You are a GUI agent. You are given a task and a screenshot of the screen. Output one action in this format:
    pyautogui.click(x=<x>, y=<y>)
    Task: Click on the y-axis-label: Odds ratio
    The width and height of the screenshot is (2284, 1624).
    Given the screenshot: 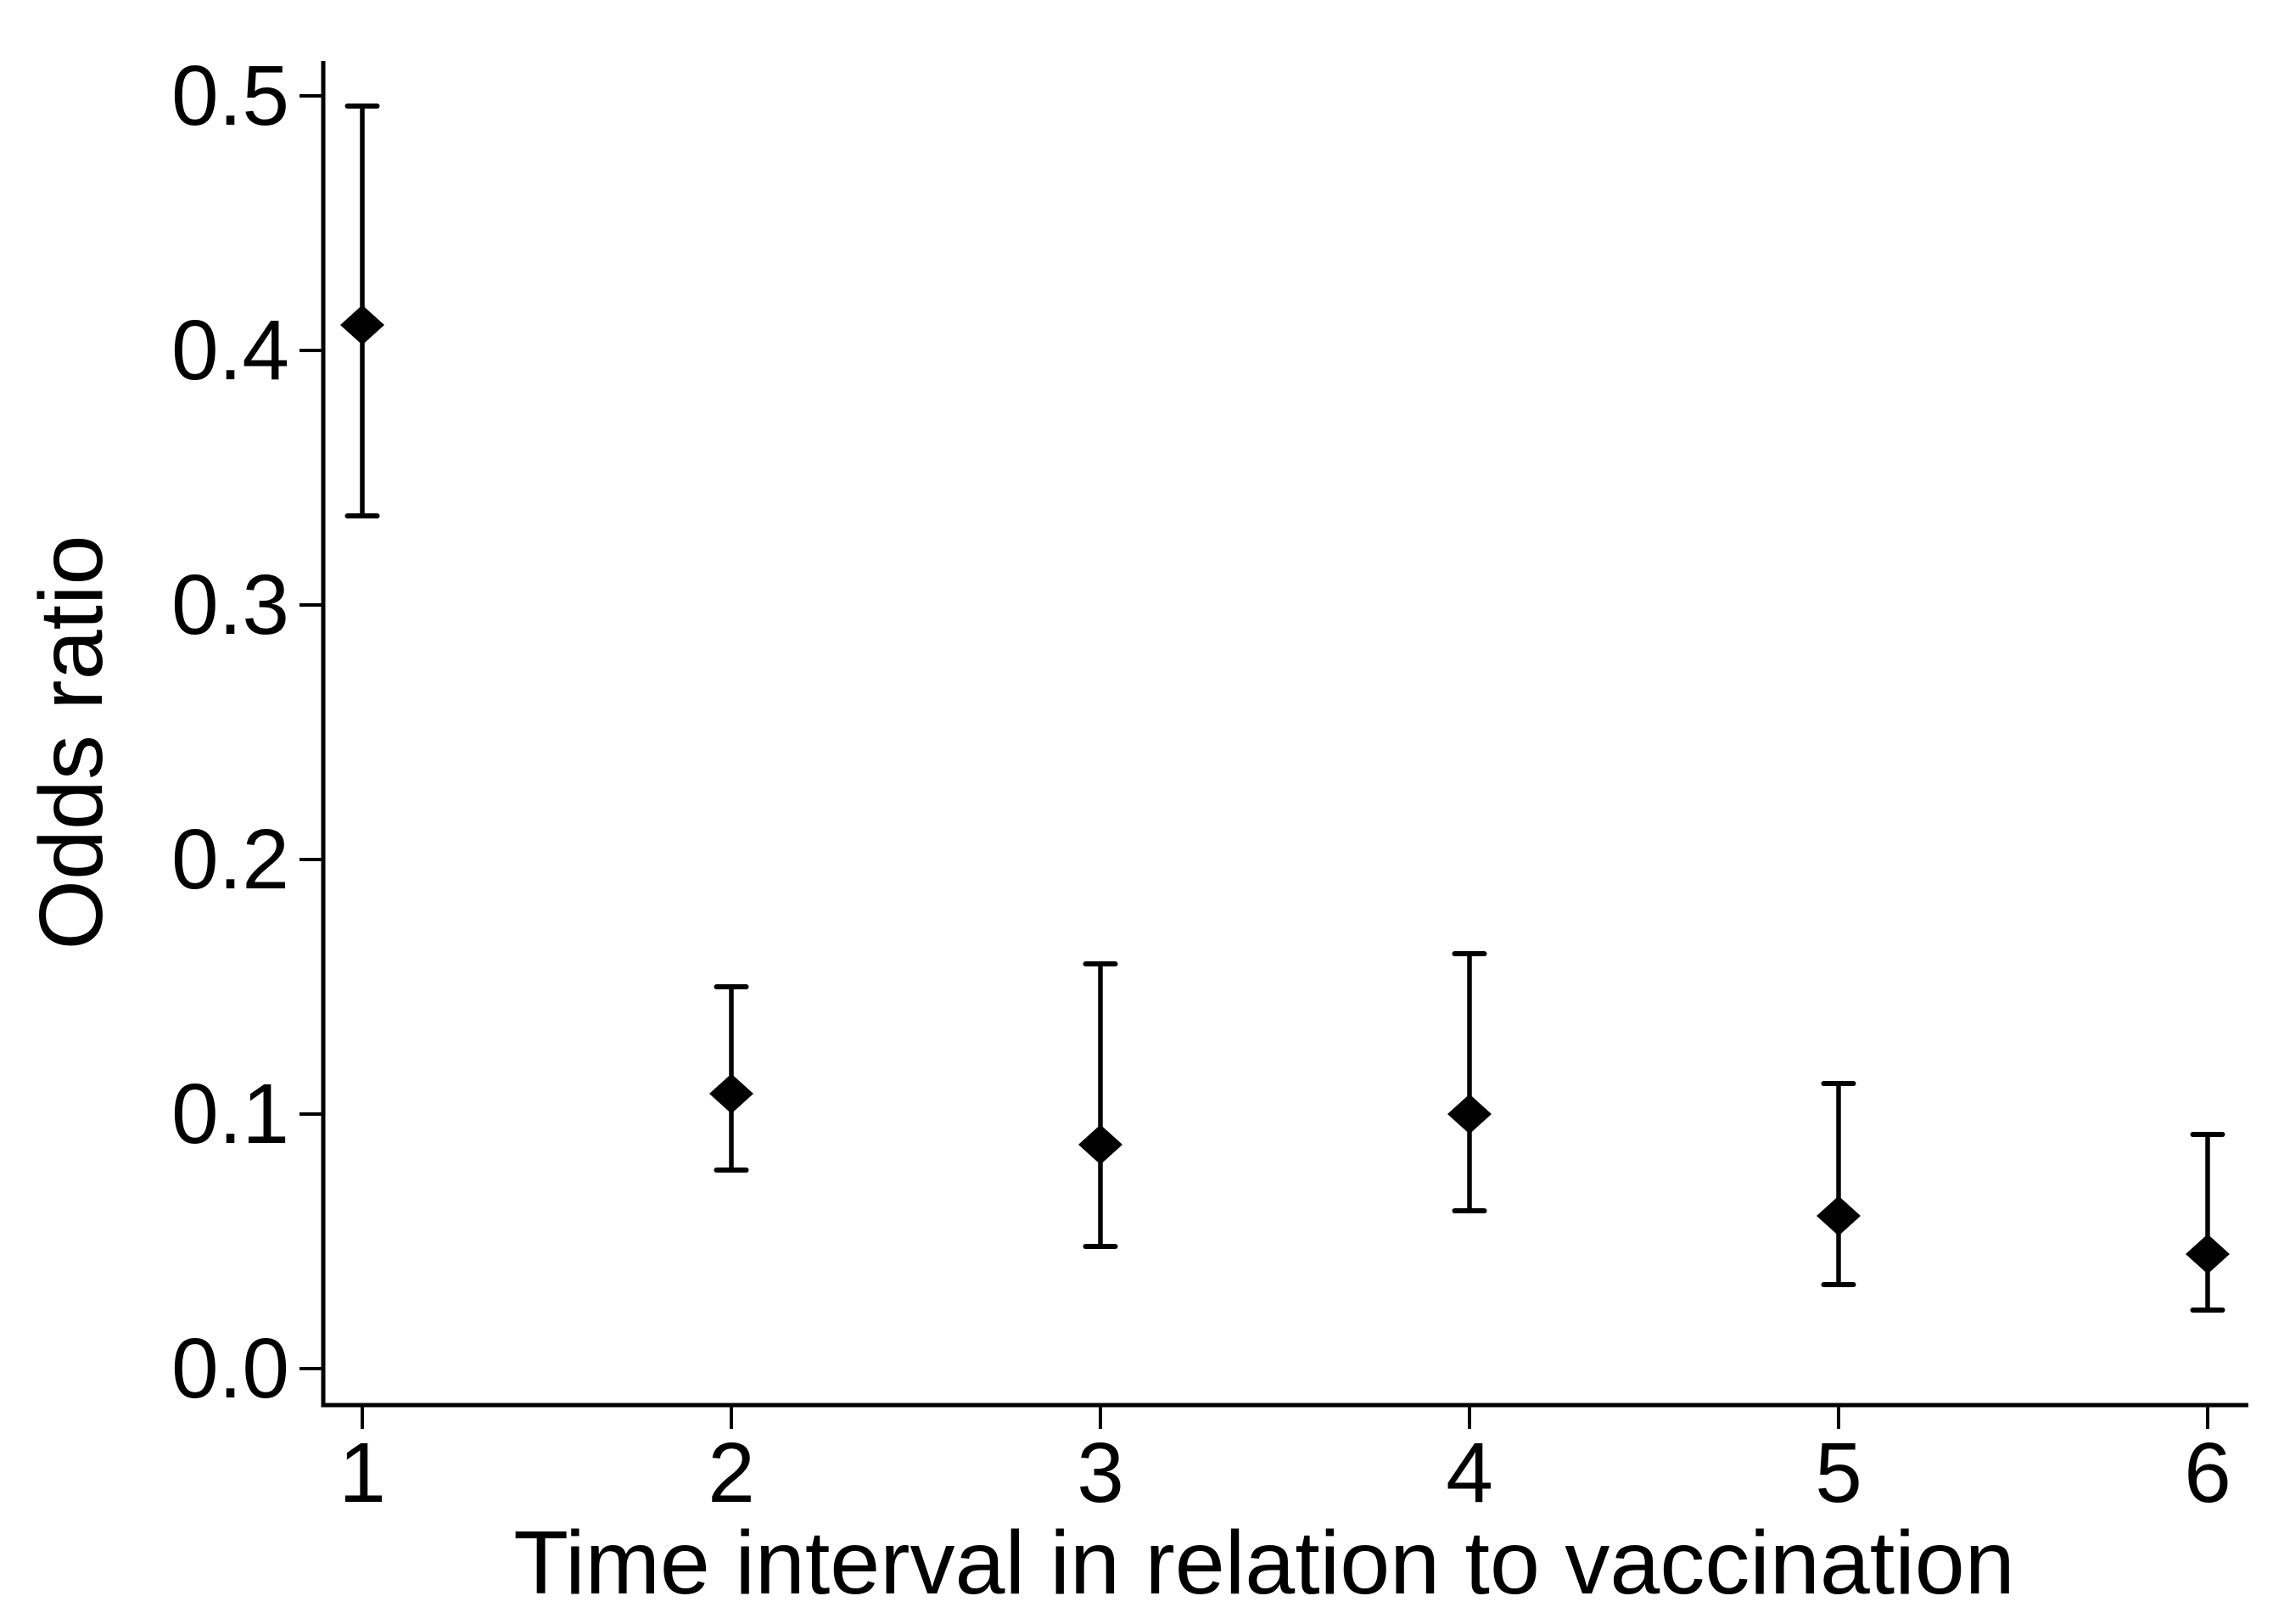 What is the action you would take?
    pyautogui.click(x=71, y=742)
    